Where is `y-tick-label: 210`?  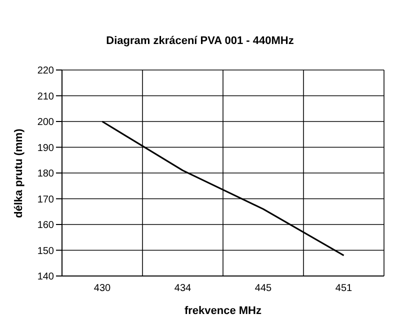 y-tick-label: 210 is located at coordinates (45, 96).